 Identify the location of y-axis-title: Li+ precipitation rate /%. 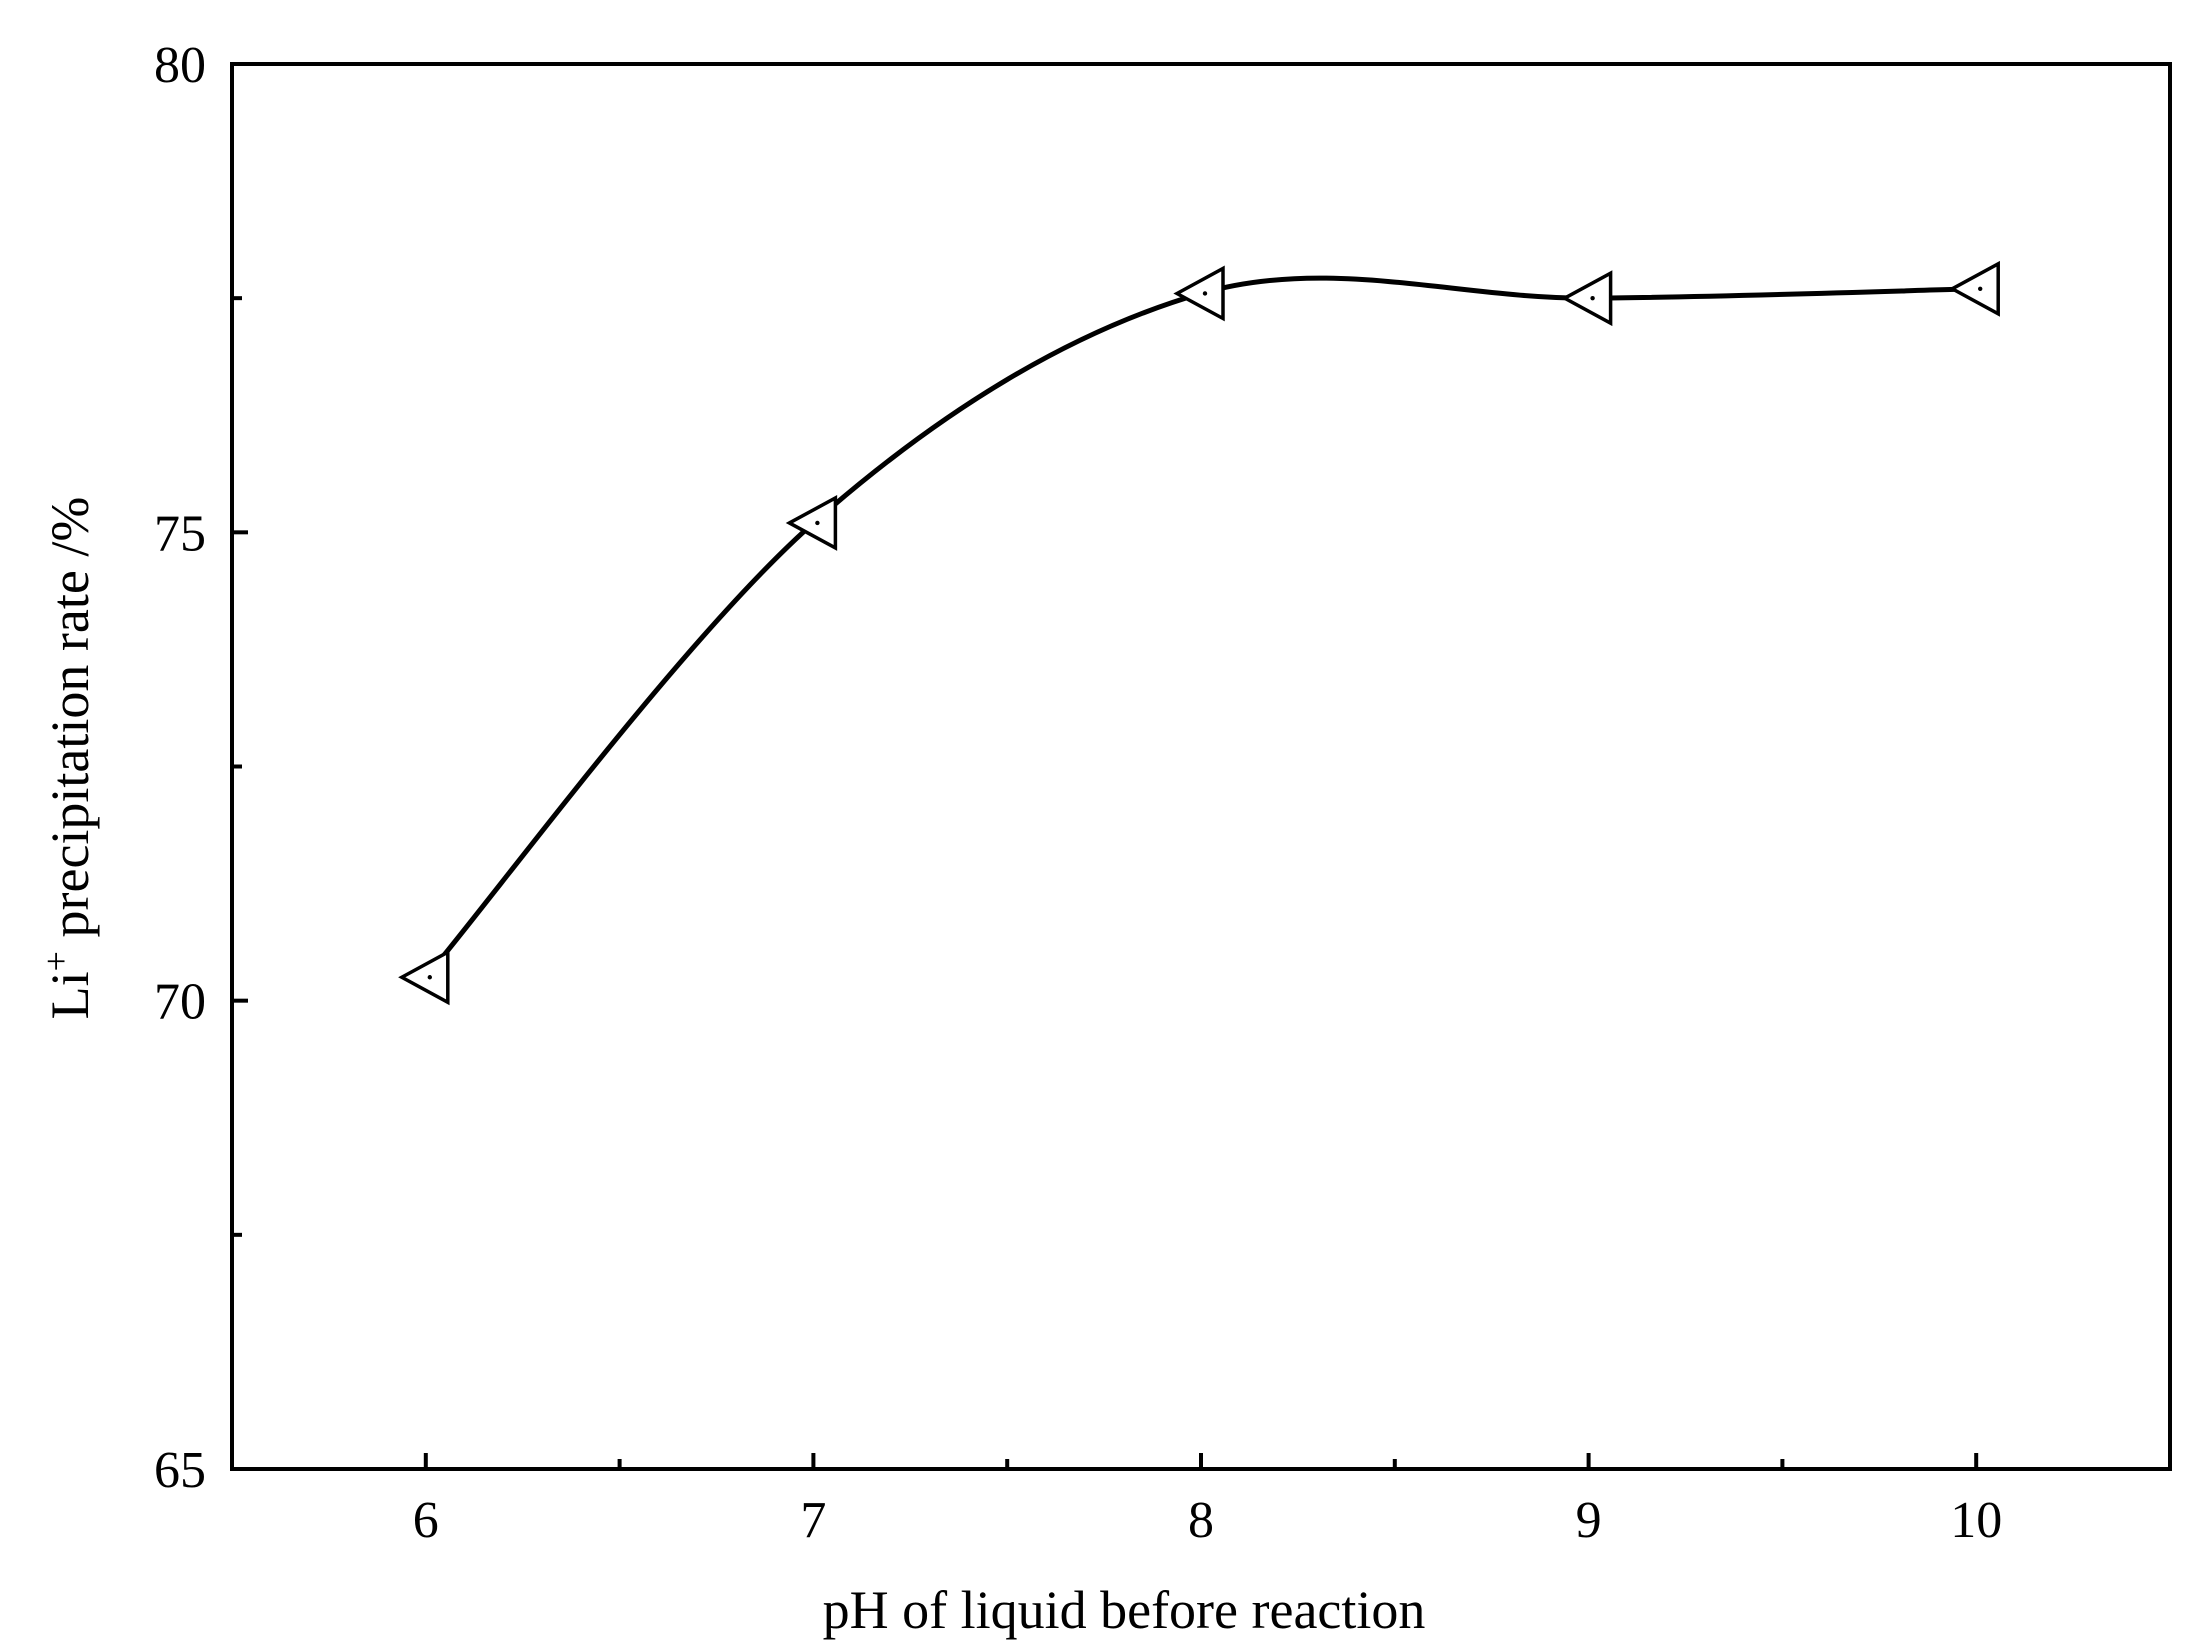
(68, 758).